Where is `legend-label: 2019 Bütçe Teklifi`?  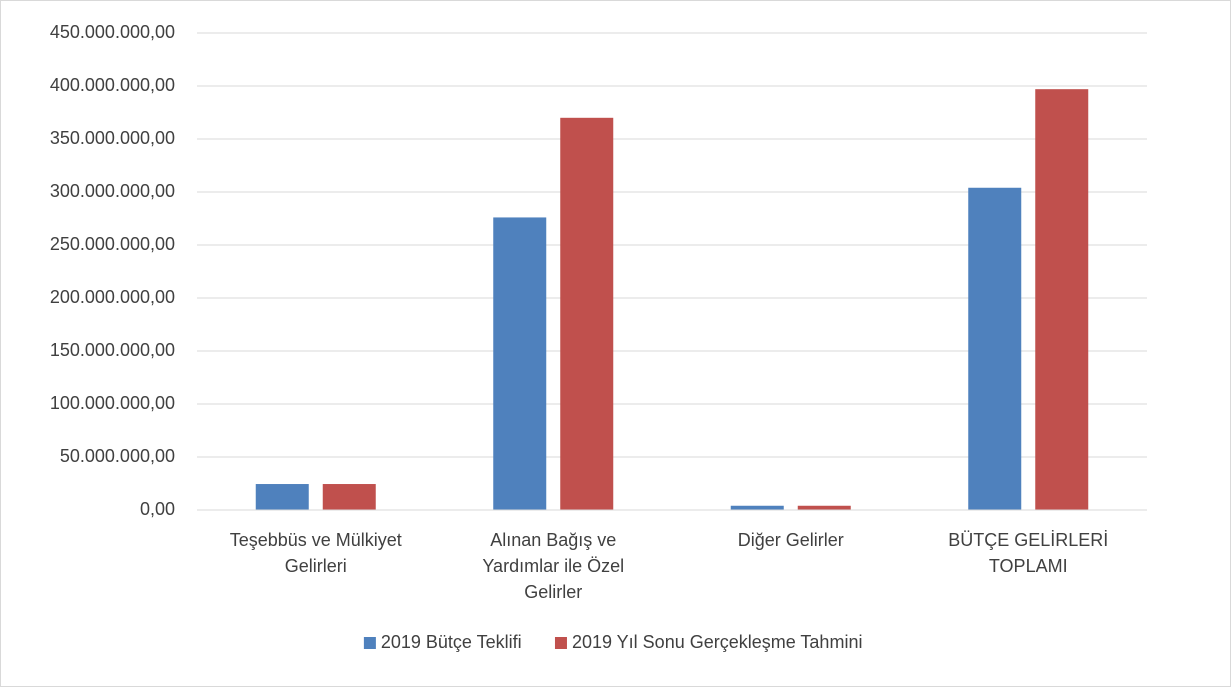
legend-label: 2019 Bütçe Teklifi is located at coordinates (451, 642).